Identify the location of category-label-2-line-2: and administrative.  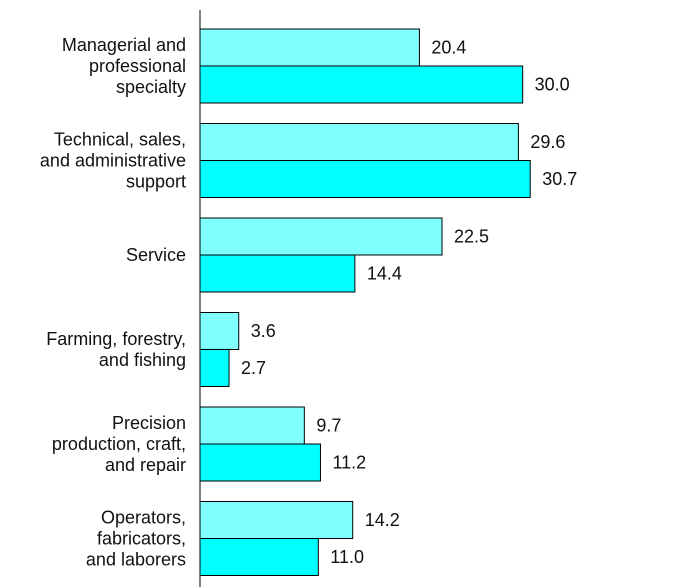
(113, 161).